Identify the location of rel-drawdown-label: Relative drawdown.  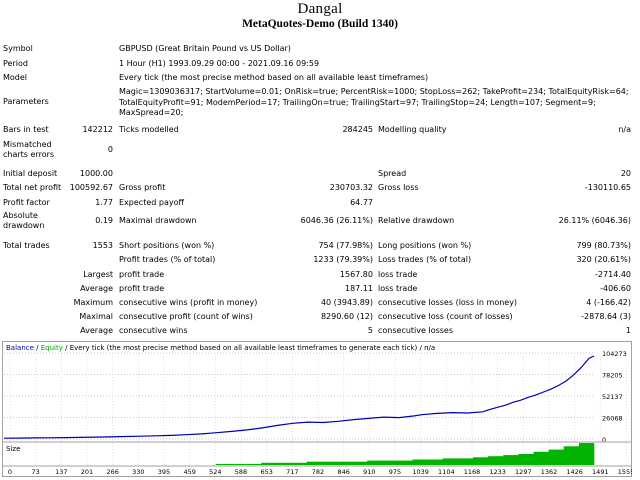
(416, 220).